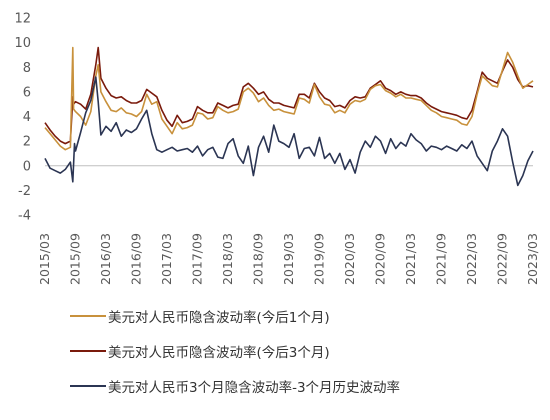  What do you see at coordinates (24, 216) in the screenshot?
I see `y-tick-label: -4` at bounding box center [24, 216].